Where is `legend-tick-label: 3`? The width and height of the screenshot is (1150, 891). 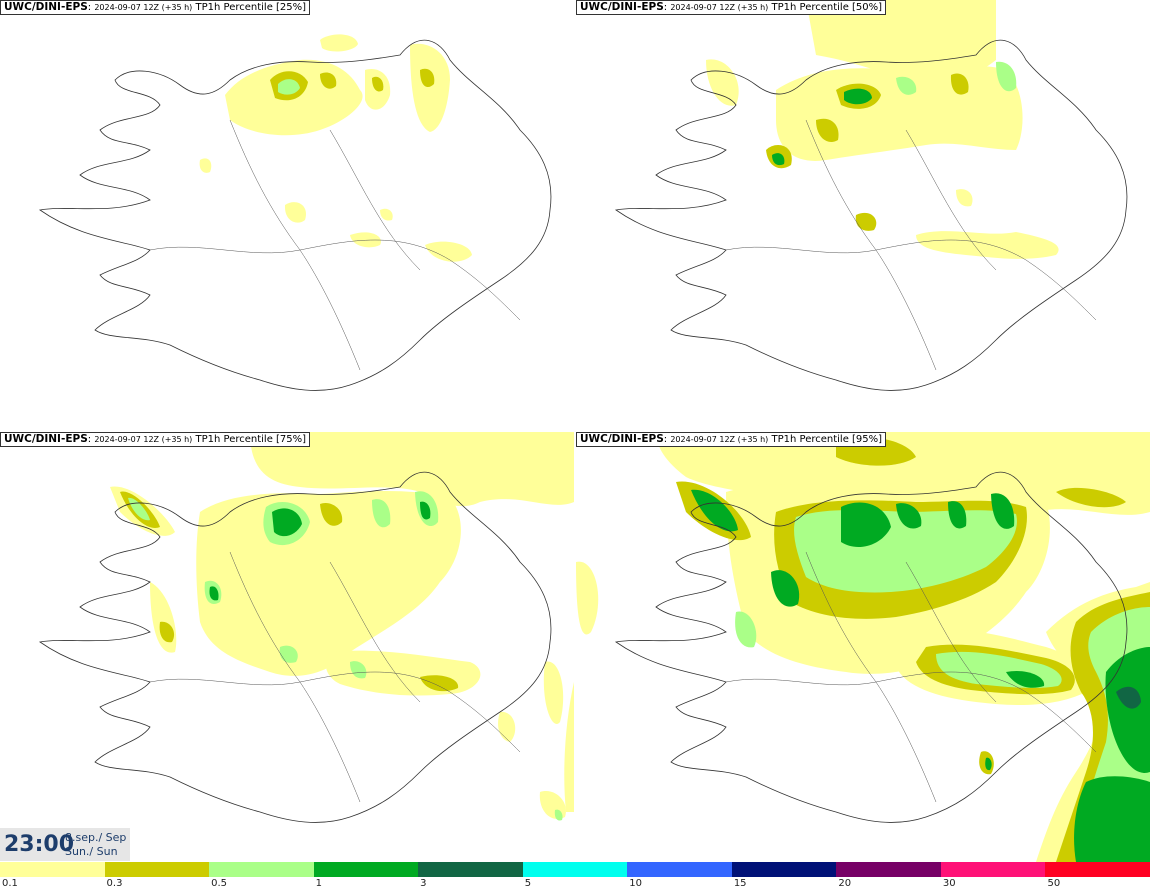 legend-tick-label: 3 is located at coordinates (423, 883).